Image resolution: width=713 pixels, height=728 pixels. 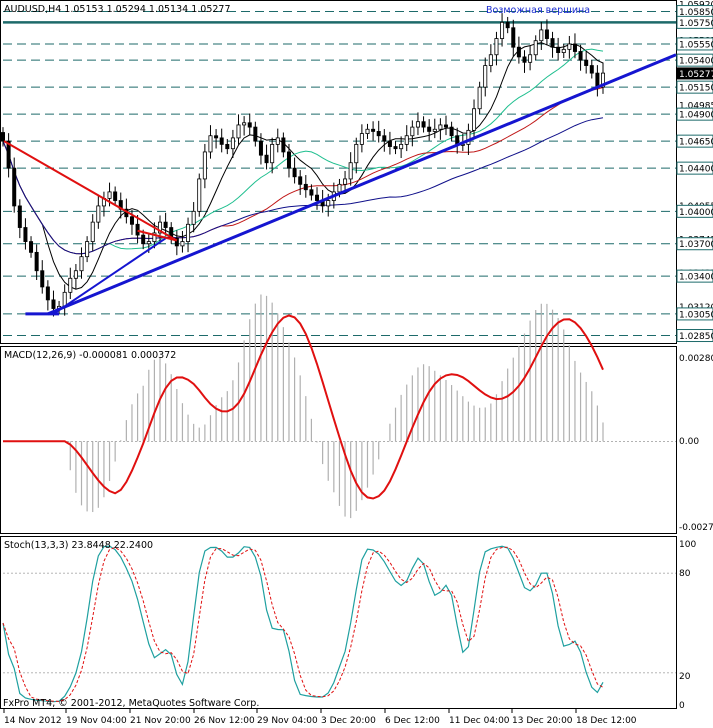 I want to click on stoch-scale-100: 100, so click(x=687, y=545).